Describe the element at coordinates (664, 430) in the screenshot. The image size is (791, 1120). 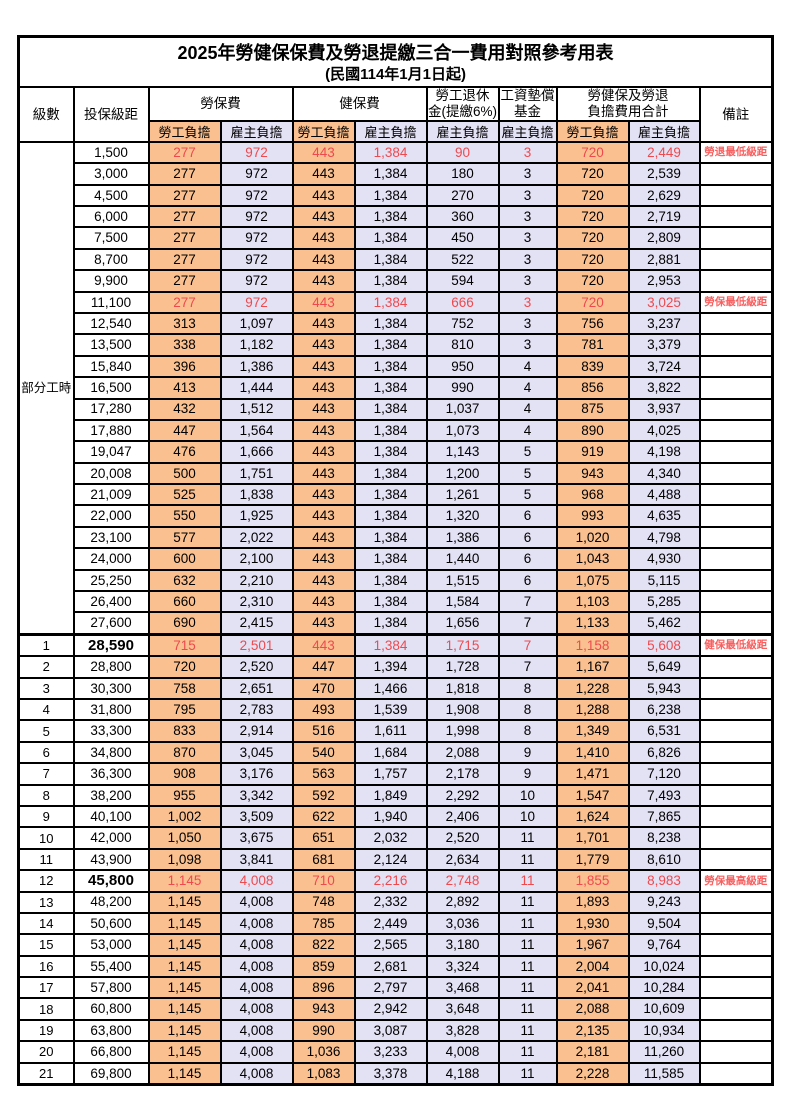
I see `value-cell: 4,025` at that location.